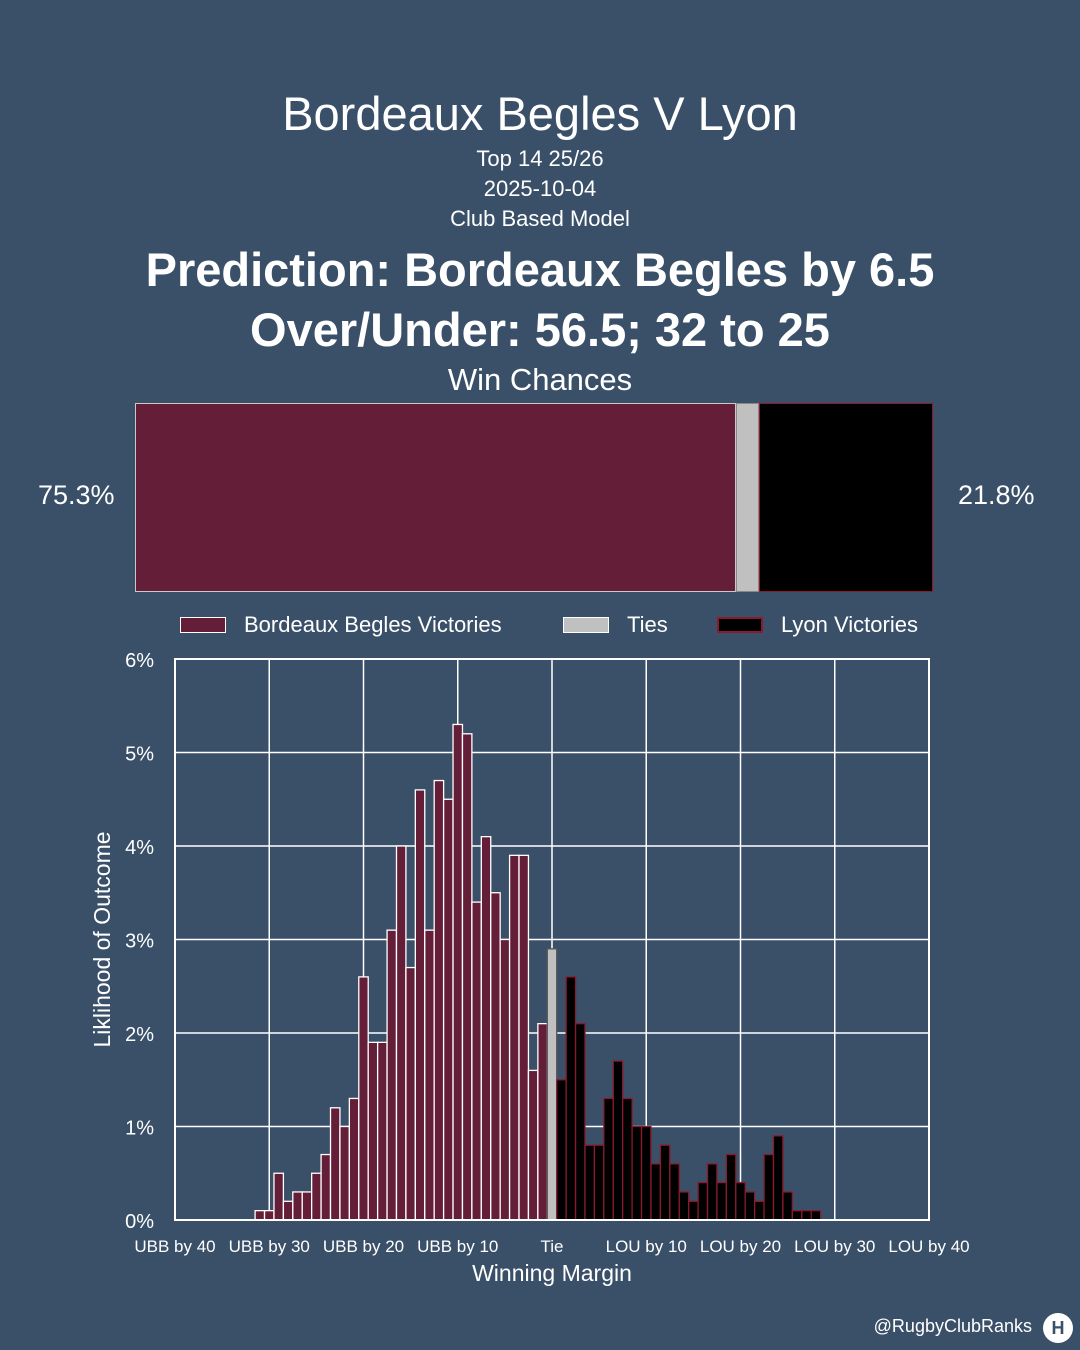 This screenshot has height=1350, width=1080. I want to click on credit-handle: @RugbyClubRanks, so click(952, 1326).